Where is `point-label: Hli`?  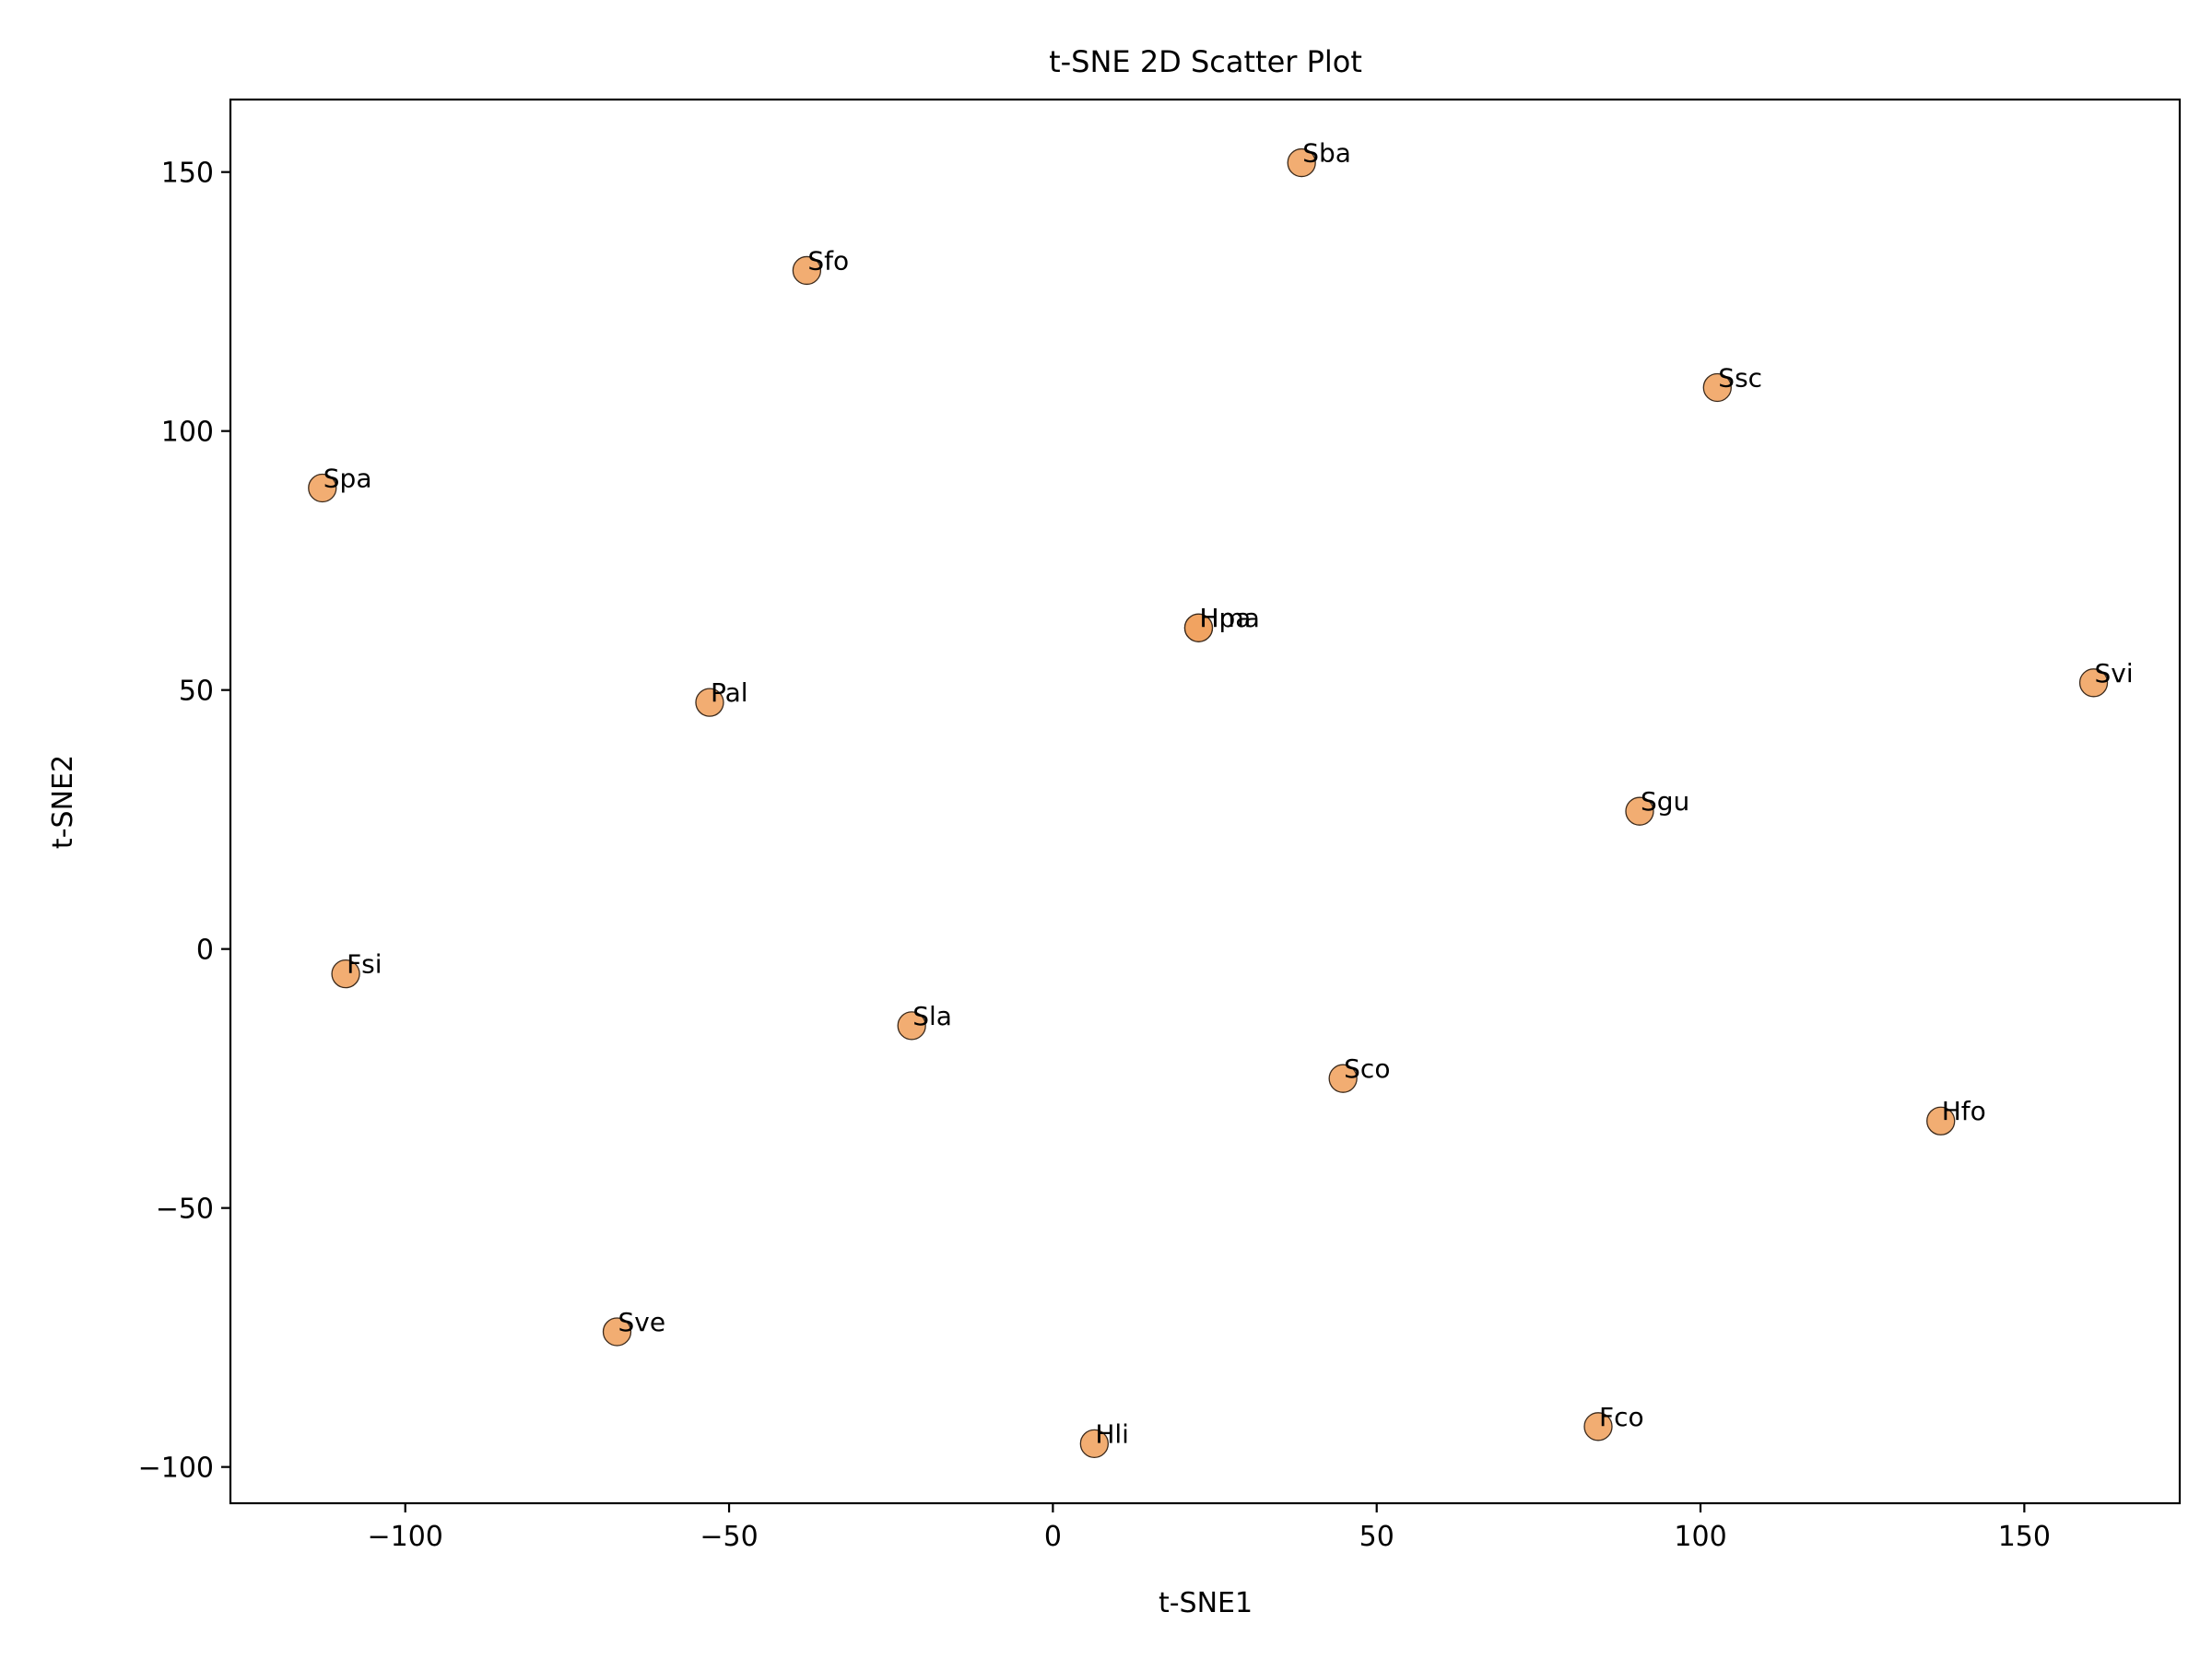
point-label: Hli is located at coordinates (1112, 1433).